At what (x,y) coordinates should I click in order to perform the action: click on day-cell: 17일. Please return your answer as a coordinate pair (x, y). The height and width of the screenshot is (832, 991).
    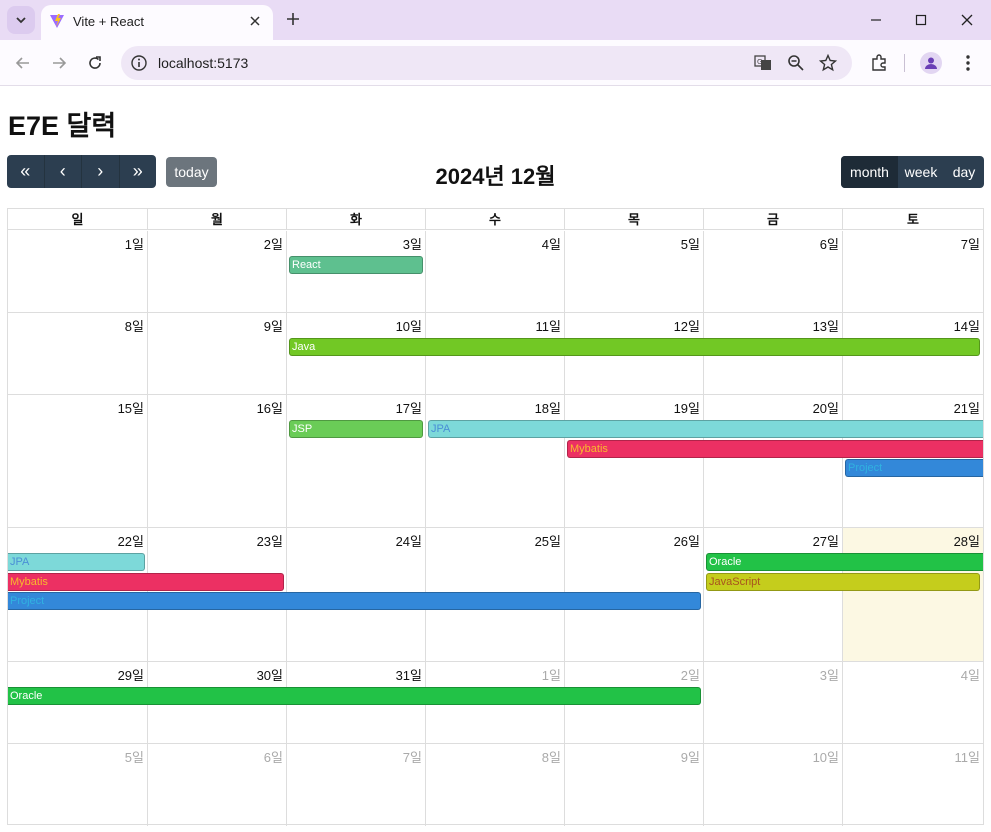
    Looking at the image, I should click on (356, 461).